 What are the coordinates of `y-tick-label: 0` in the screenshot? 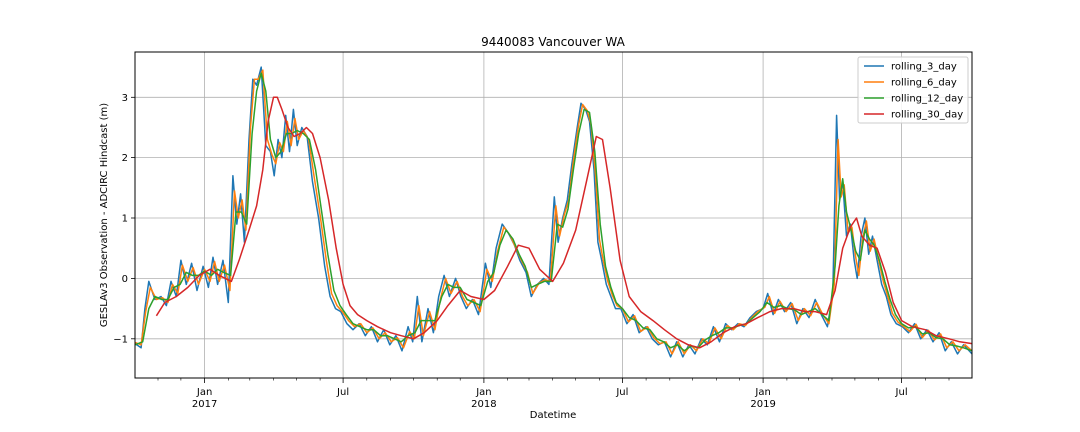 It's located at (125, 279).